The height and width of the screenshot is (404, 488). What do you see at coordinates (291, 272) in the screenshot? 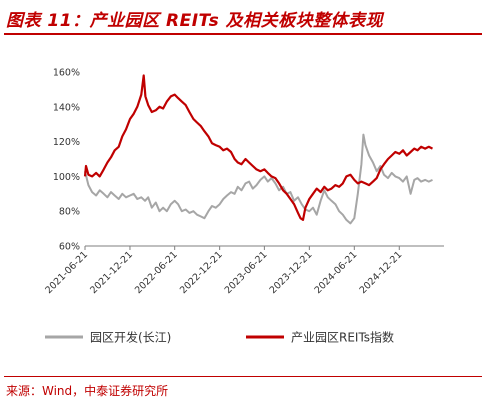
I see `x-tick-label: 2023-12-21` at bounding box center [291, 272].